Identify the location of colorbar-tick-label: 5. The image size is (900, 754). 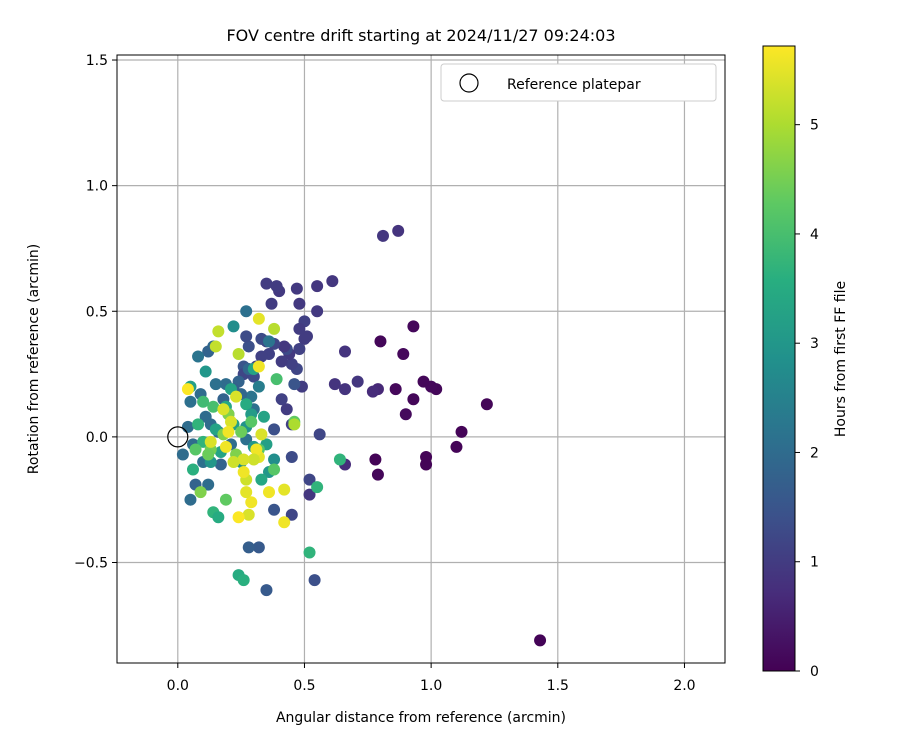
(814, 126).